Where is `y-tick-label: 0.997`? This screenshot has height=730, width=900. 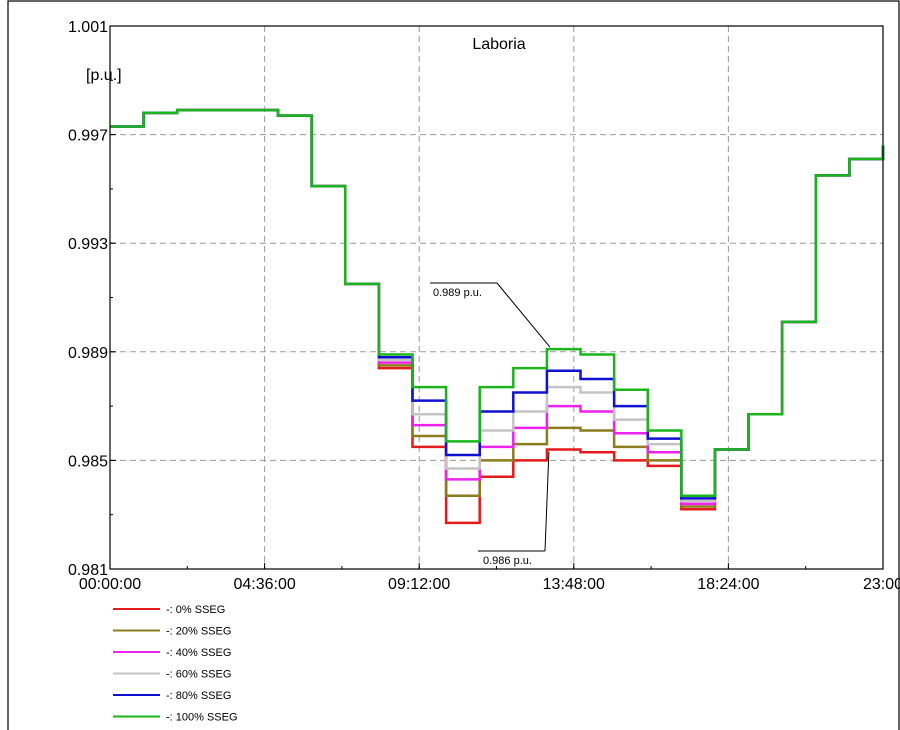 y-tick-label: 0.997 is located at coordinates (88, 136).